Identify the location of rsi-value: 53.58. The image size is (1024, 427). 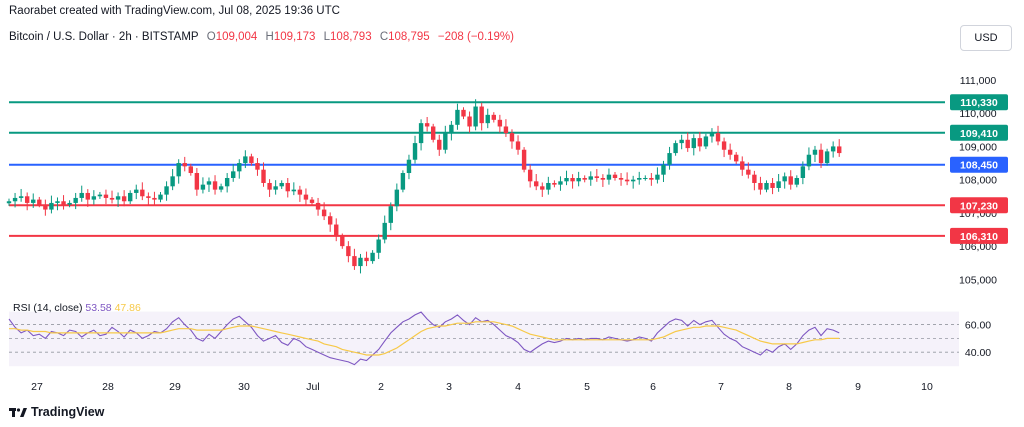
(98, 308).